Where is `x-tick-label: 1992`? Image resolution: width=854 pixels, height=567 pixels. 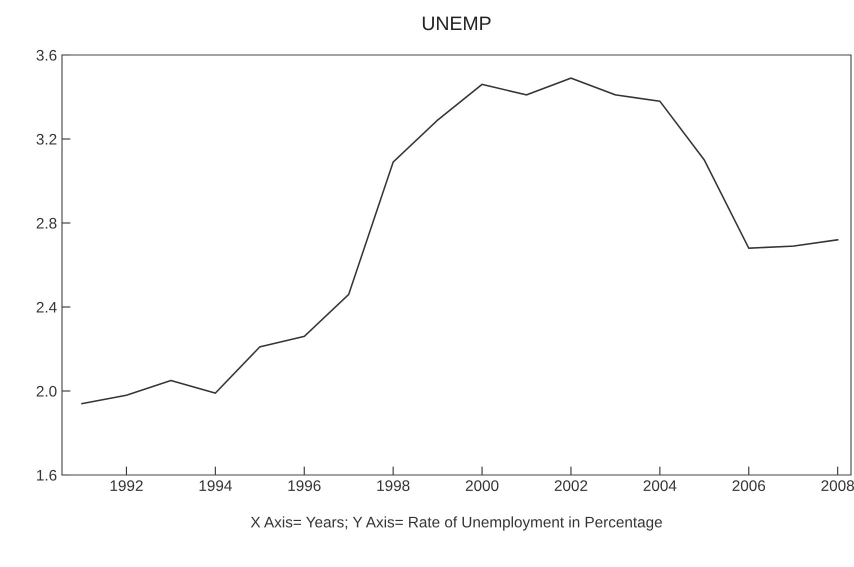 x-tick-label: 1992 is located at coordinates (126, 486).